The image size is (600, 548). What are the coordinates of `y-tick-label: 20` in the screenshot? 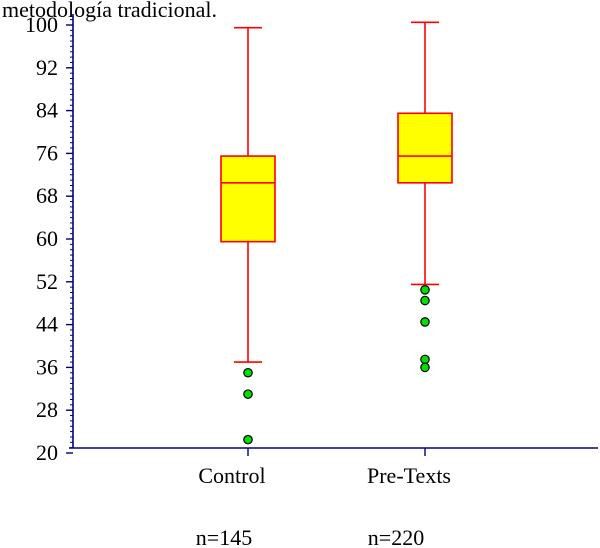 It's located at (47, 452).